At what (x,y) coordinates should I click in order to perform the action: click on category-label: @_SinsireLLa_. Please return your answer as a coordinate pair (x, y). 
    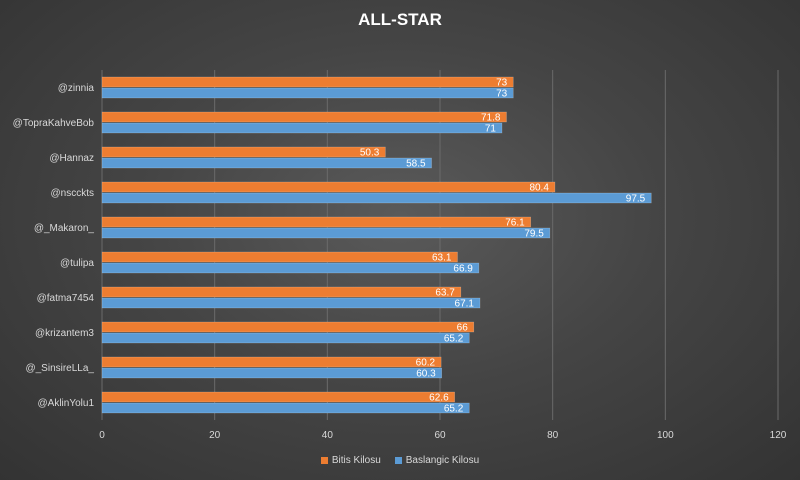
    Looking at the image, I should click on (59, 368).